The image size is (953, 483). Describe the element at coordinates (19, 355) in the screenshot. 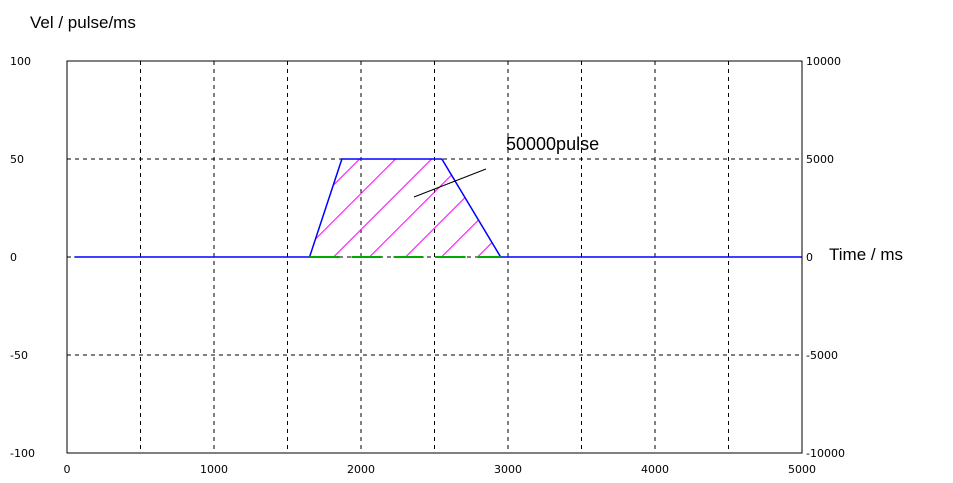

I see `y-tick-label: -50` at that location.